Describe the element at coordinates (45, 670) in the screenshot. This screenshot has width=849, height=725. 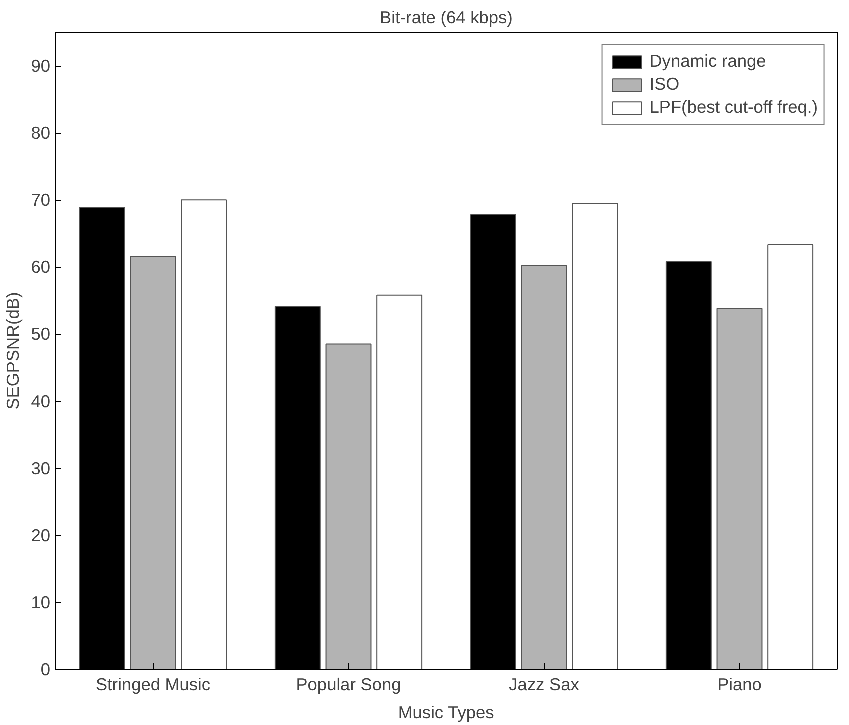
I see `y-tick-label: 0` at that location.